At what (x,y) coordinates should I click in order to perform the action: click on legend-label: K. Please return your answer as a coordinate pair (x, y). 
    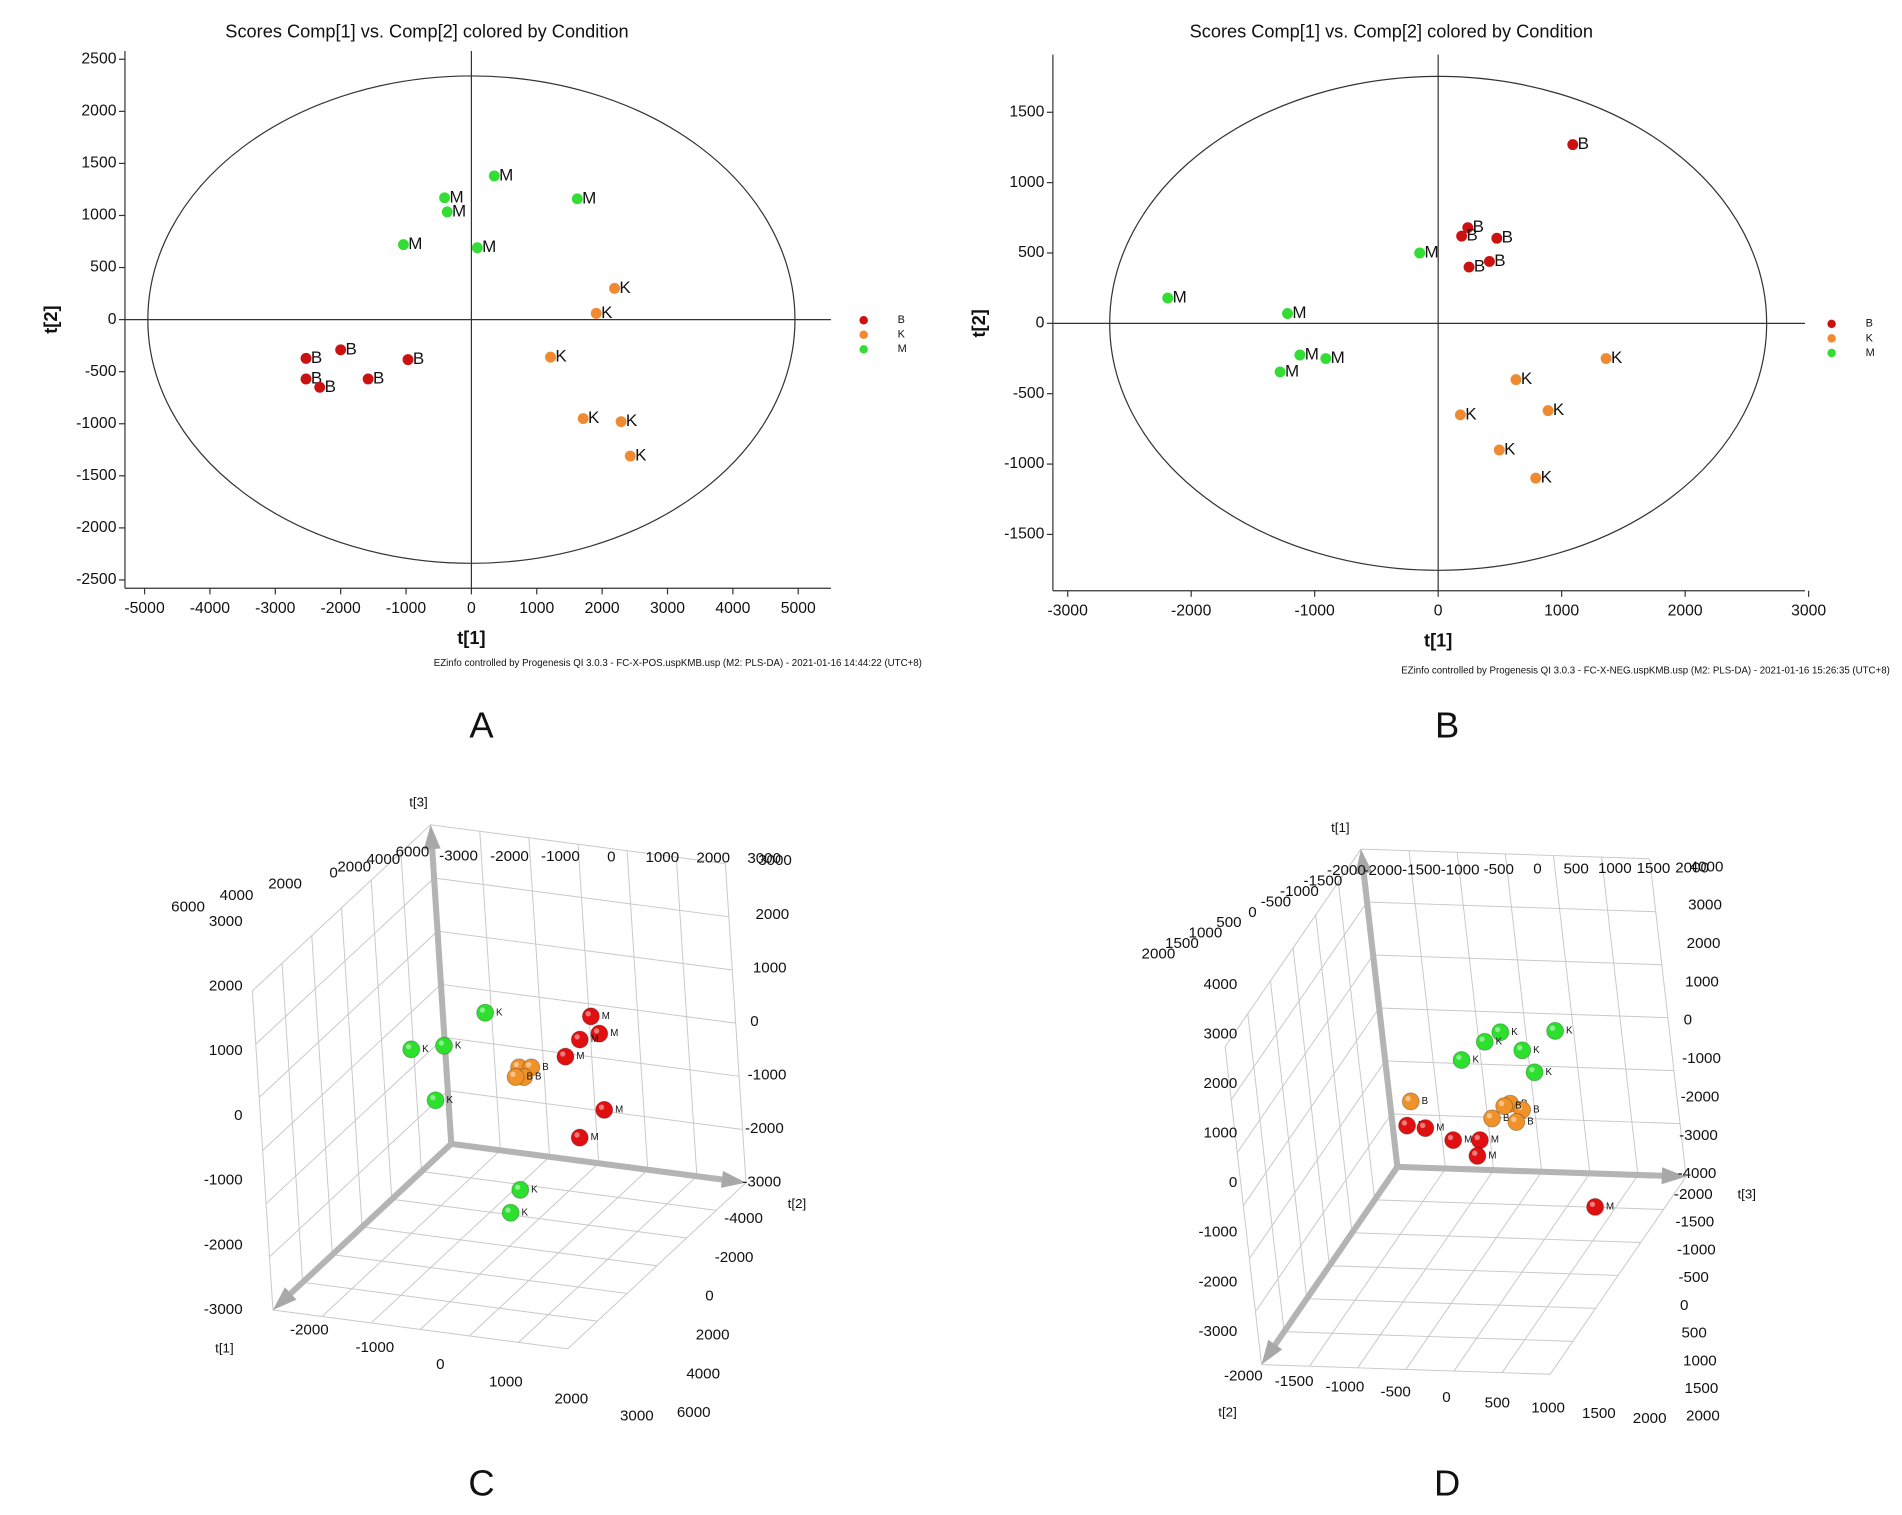
    Looking at the image, I should click on (1870, 338).